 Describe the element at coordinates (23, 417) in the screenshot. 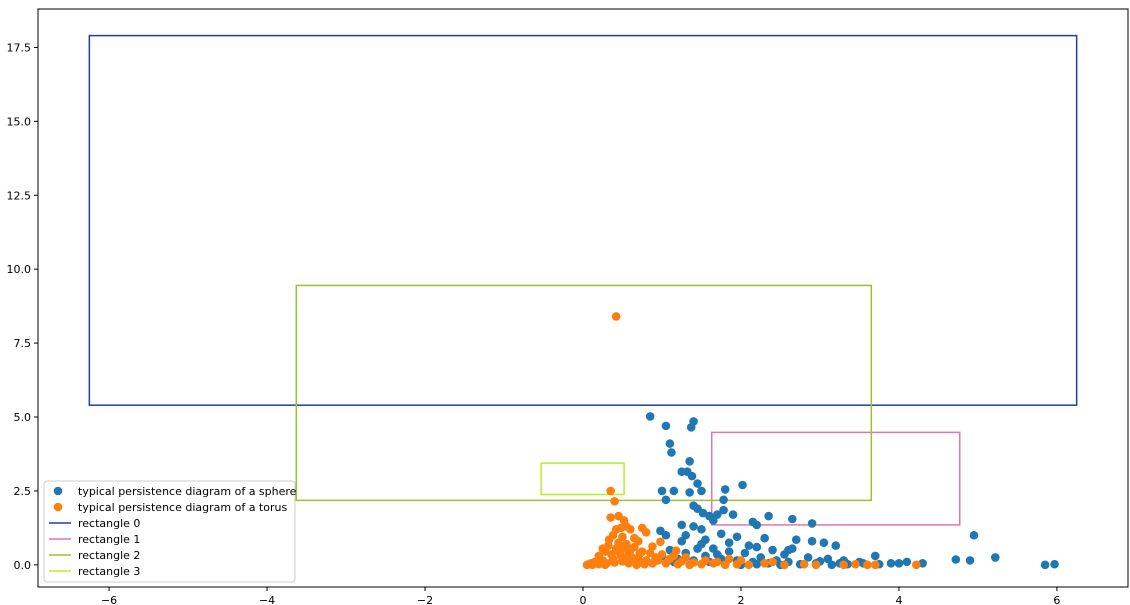

I see `y-tick-label: 5.0` at that location.